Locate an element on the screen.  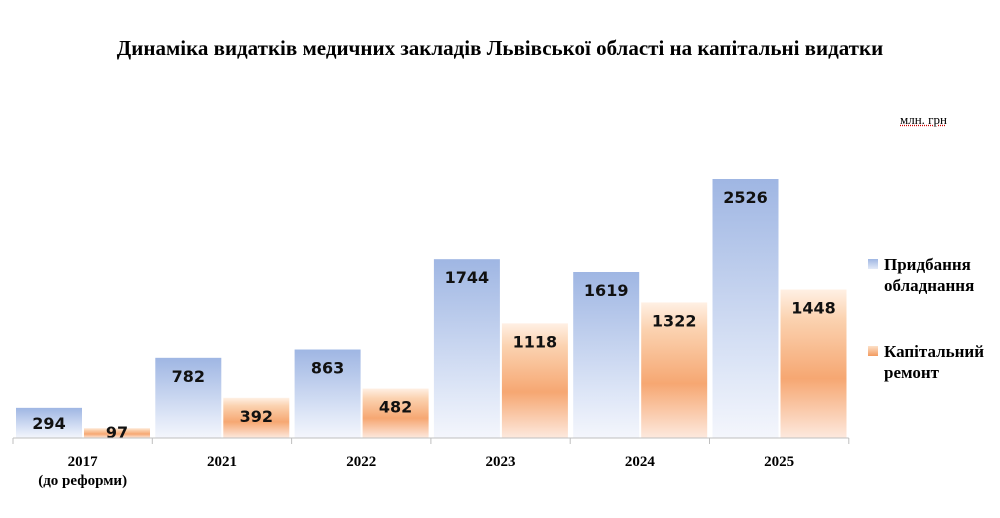
bar-repair-2021 is located at coordinates (256, 417).